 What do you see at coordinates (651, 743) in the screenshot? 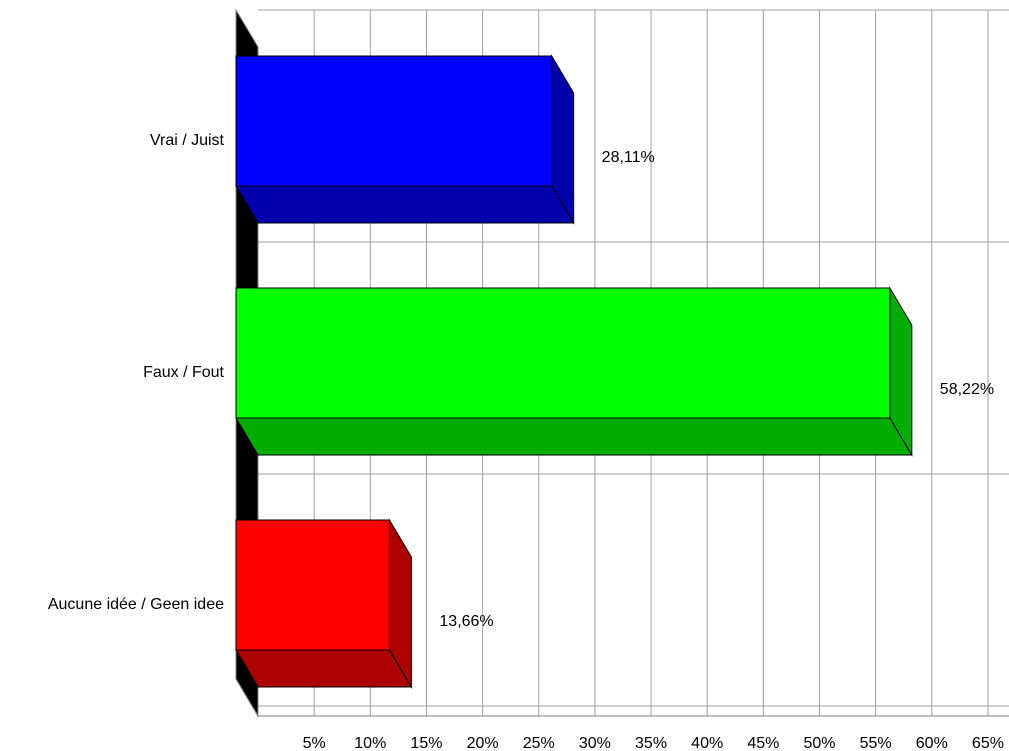
I see `x-tick-label: 35%` at bounding box center [651, 743].